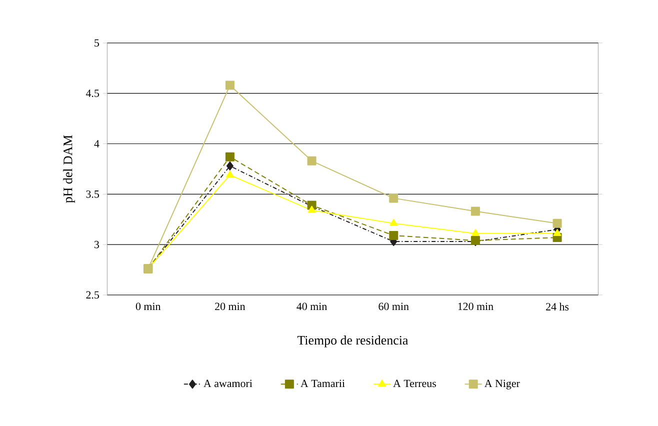 This screenshot has height=426, width=658. I want to click on x-tick-label: 20 min, so click(230, 306).